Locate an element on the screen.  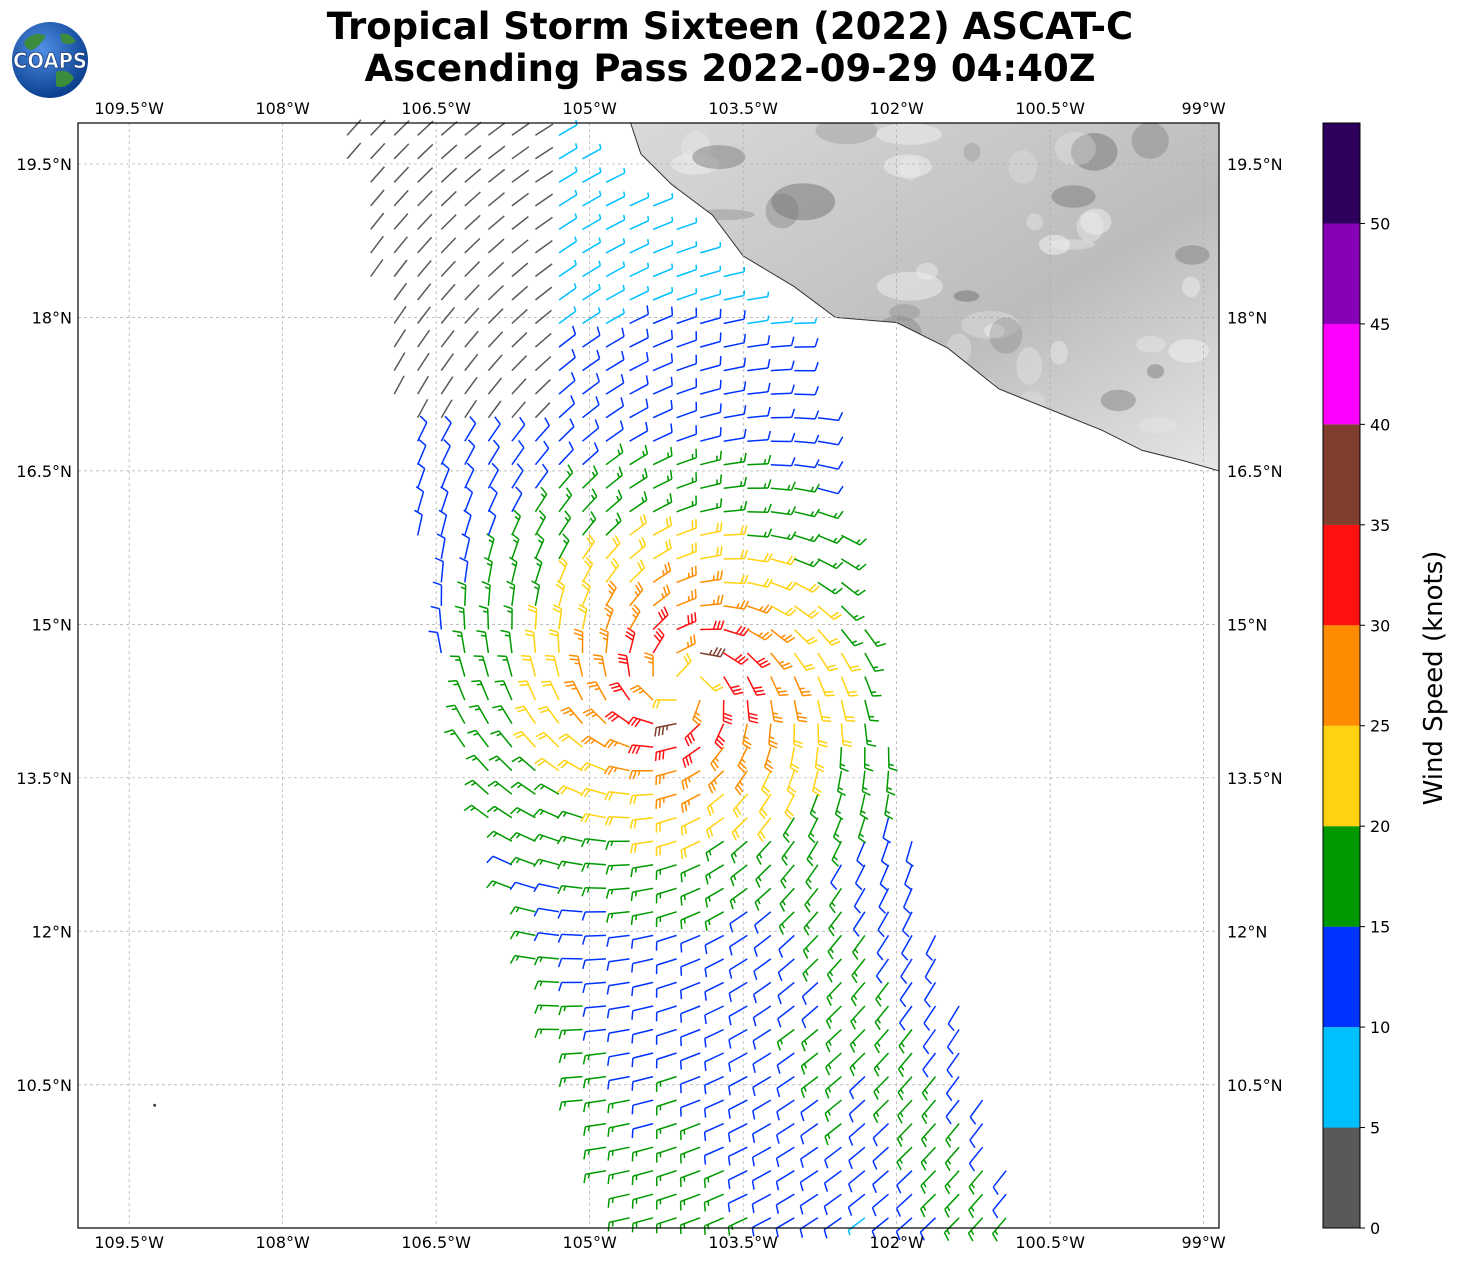
lon-tick-bottom: 99°W is located at coordinates (1204, 1242).